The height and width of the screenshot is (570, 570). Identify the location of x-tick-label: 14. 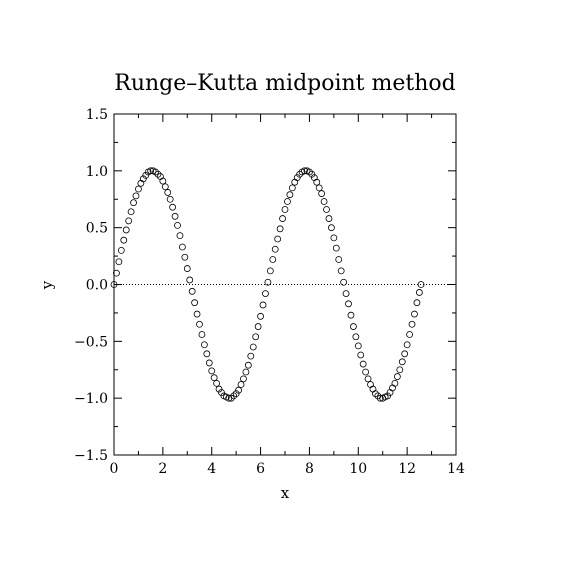
(456, 469).